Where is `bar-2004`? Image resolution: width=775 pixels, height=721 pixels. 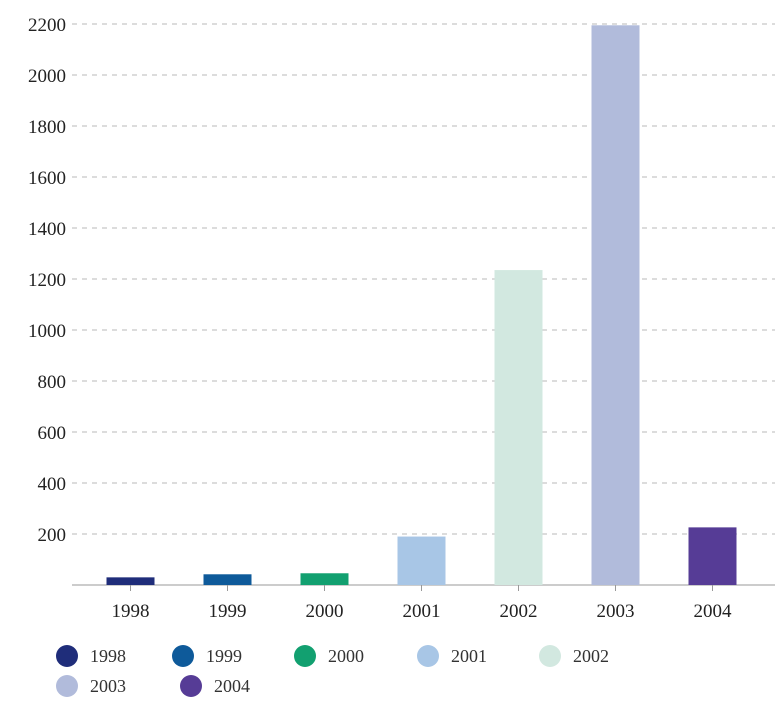
bar-2004 is located at coordinates (712, 556).